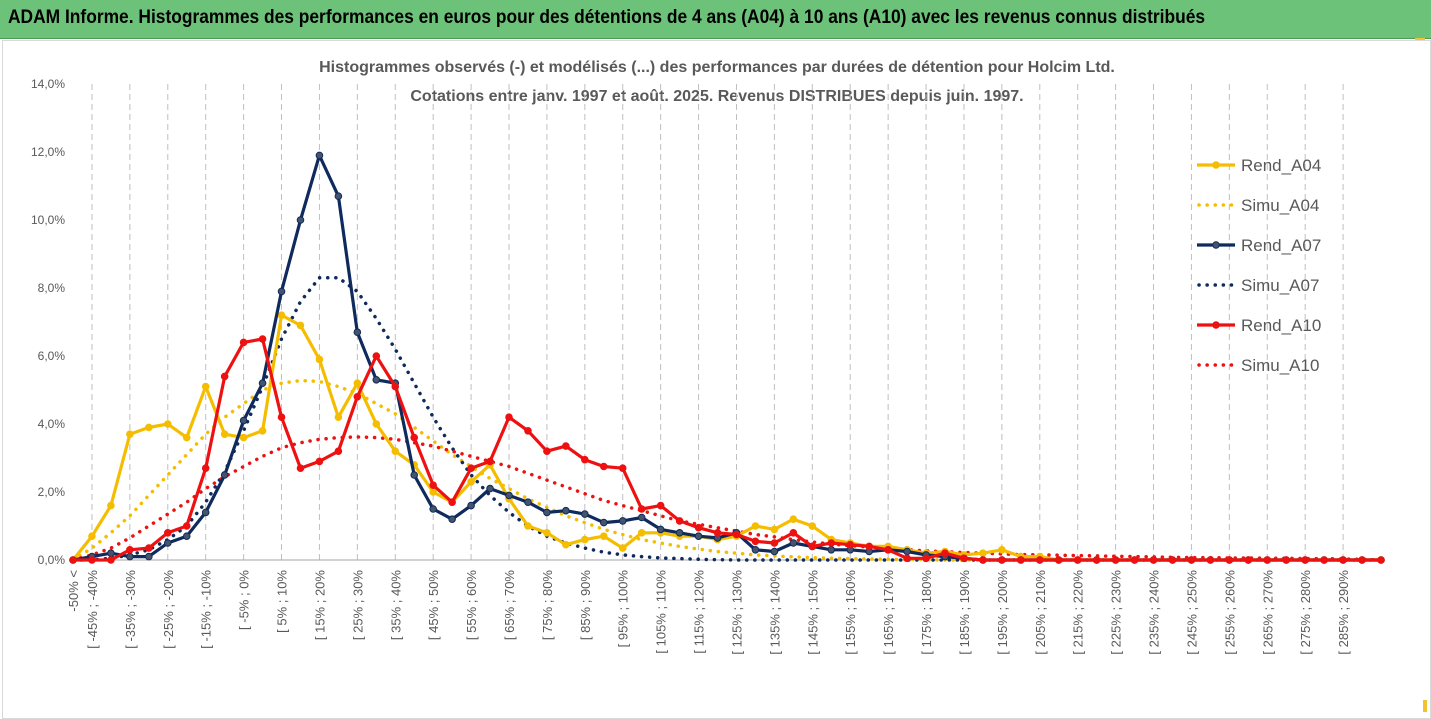 The height and width of the screenshot is (719, 1431). Describe the element at coordinates (1267, 612) in the screenshot. I see `x-tick-label: [ 265% ; 270%` at that location.